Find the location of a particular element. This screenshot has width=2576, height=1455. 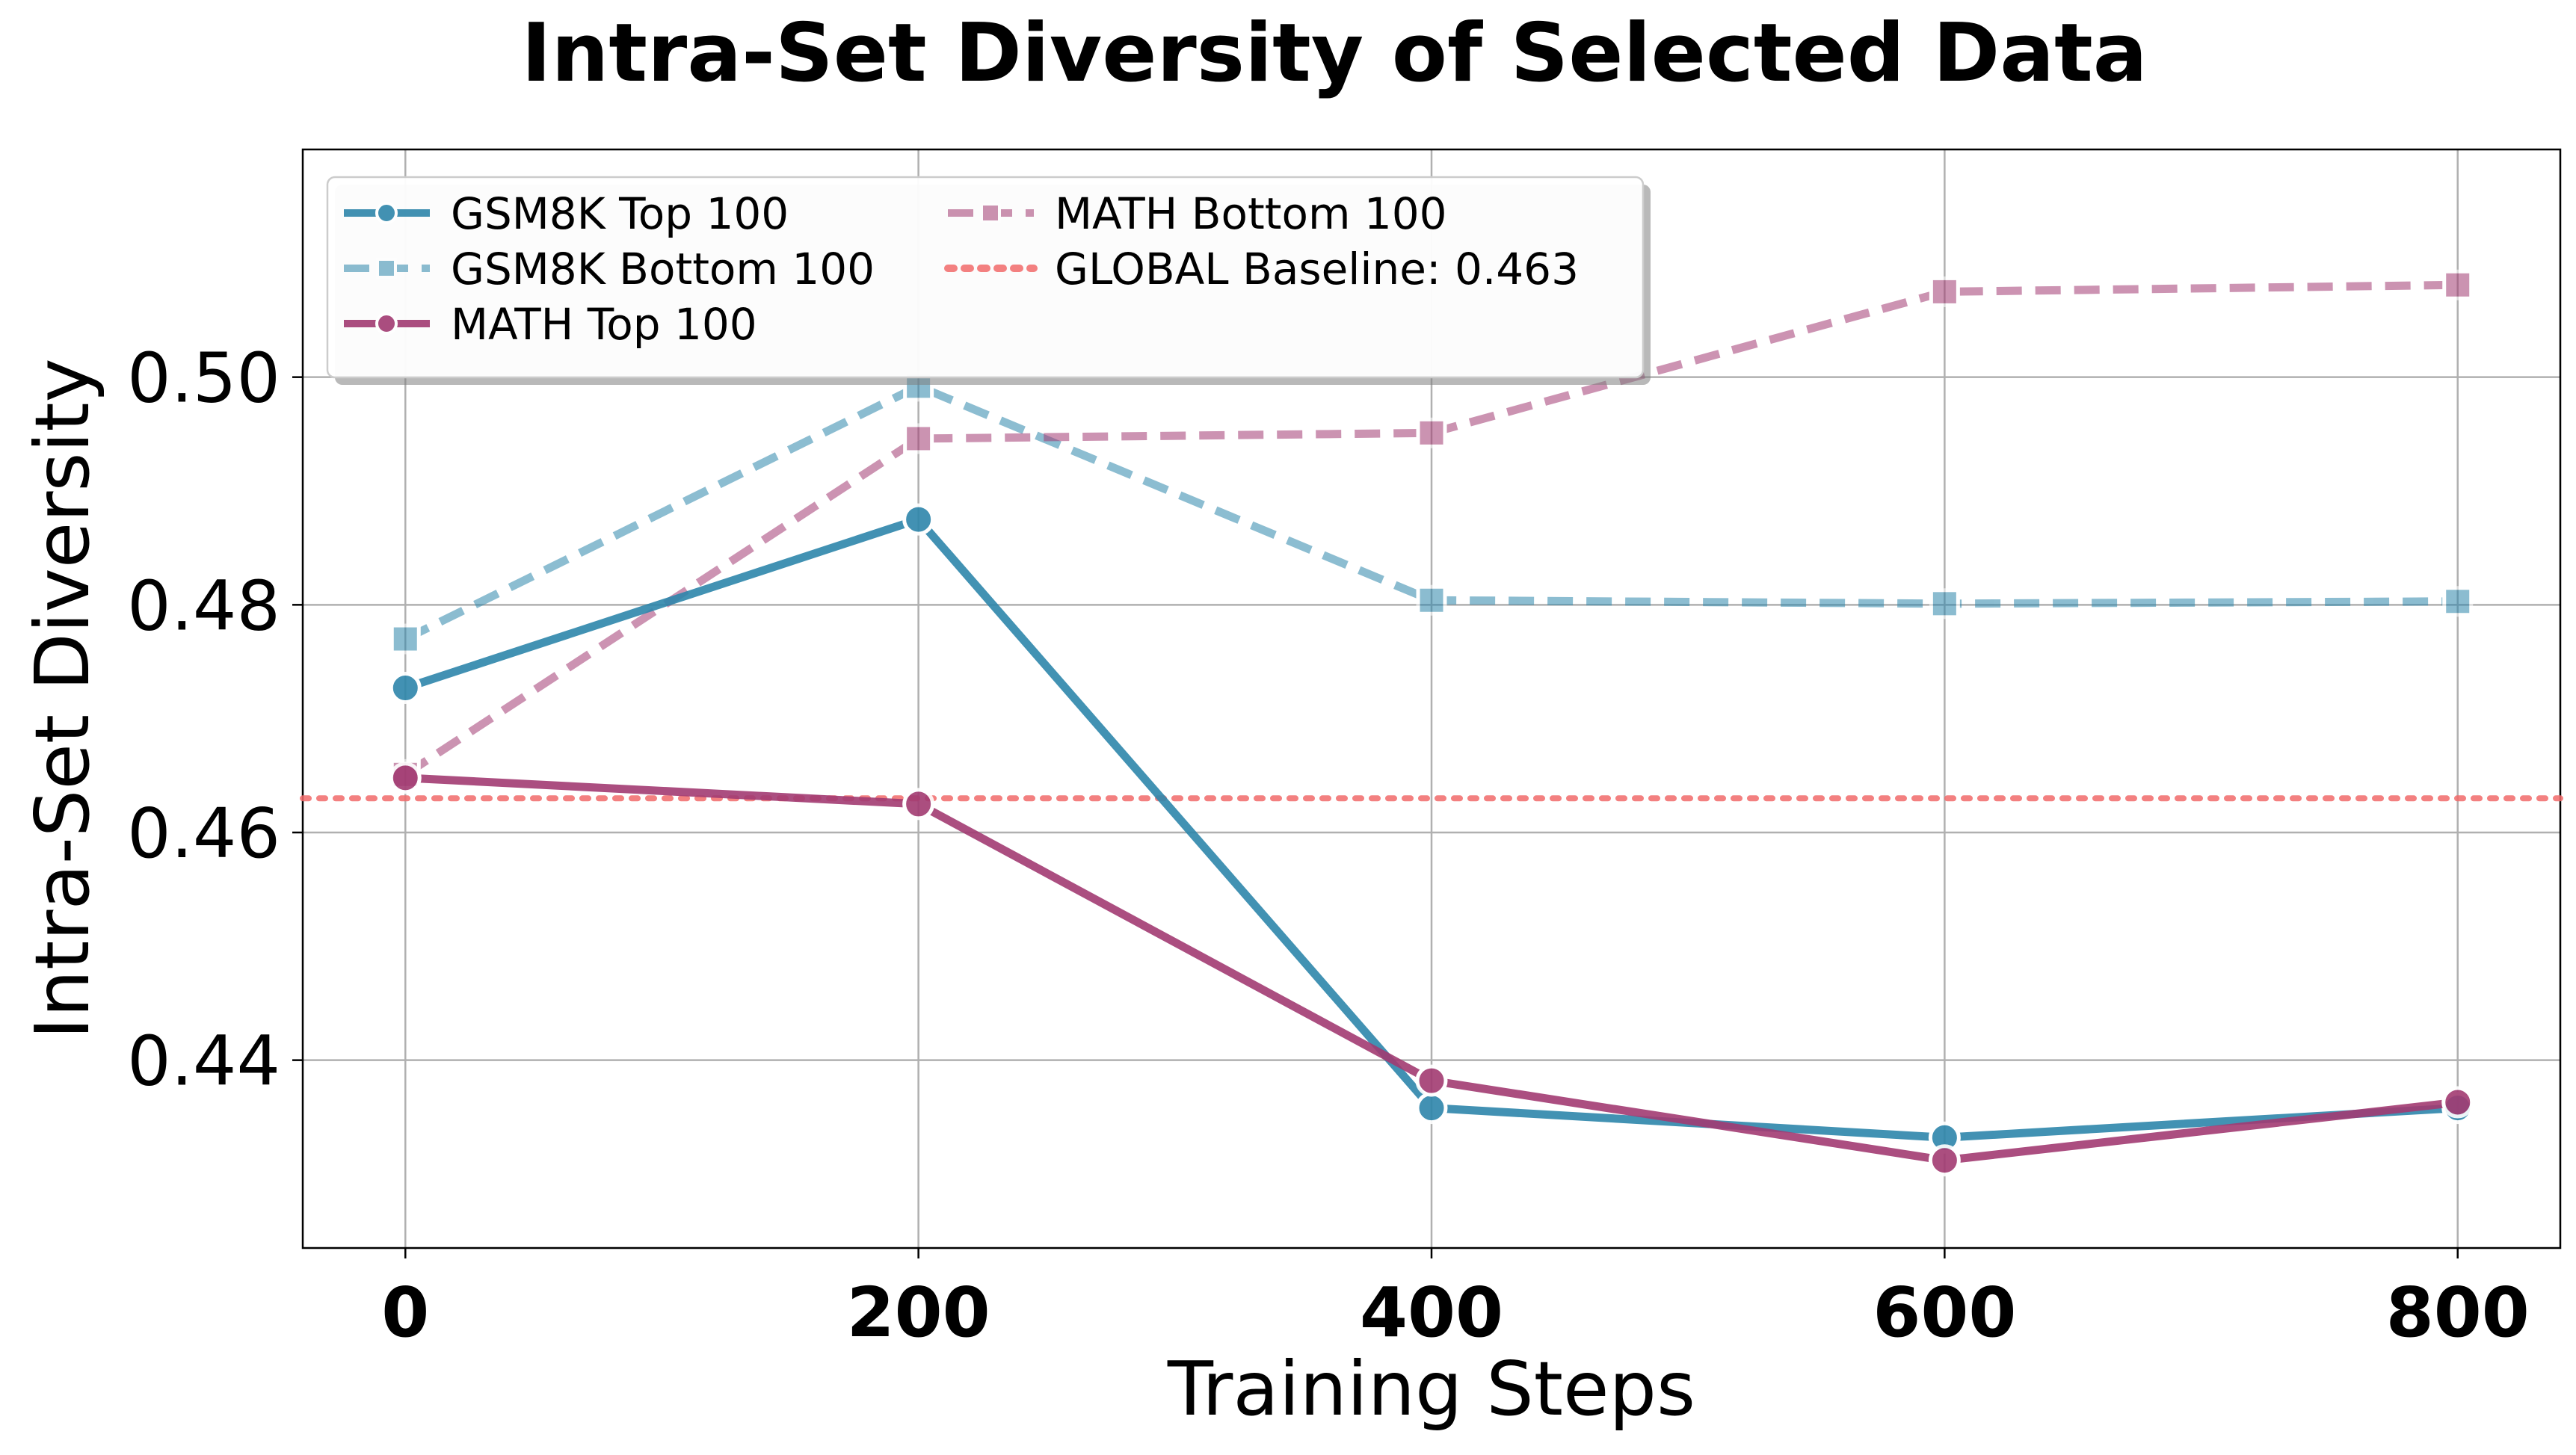

x-tick-label: 800 is located at coordinates (2458, 1313).